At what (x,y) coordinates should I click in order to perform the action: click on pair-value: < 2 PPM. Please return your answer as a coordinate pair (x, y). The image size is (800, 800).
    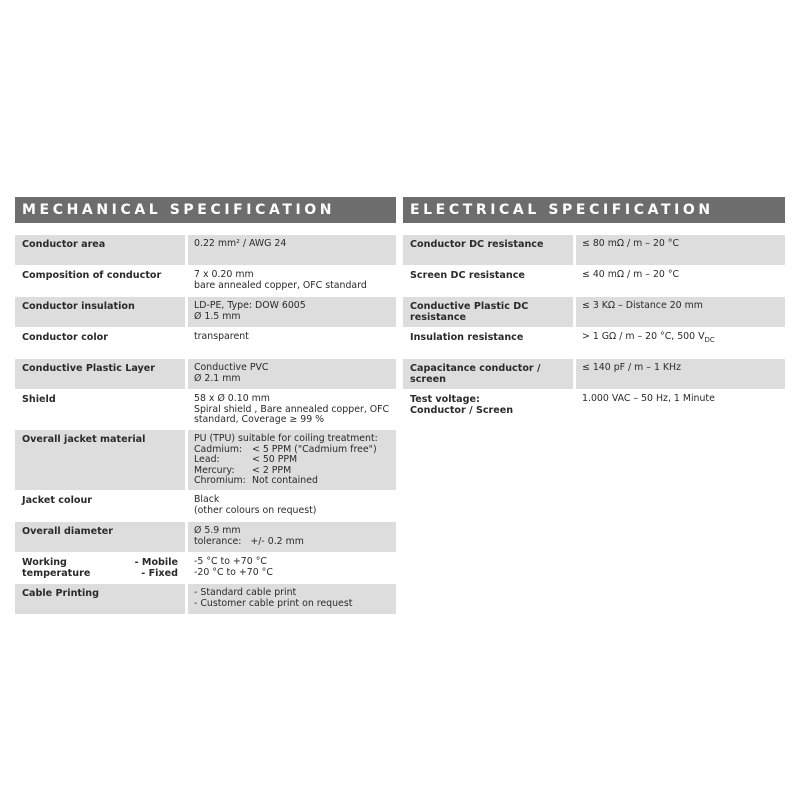
    Looking at the image, I should click on (272, 470).